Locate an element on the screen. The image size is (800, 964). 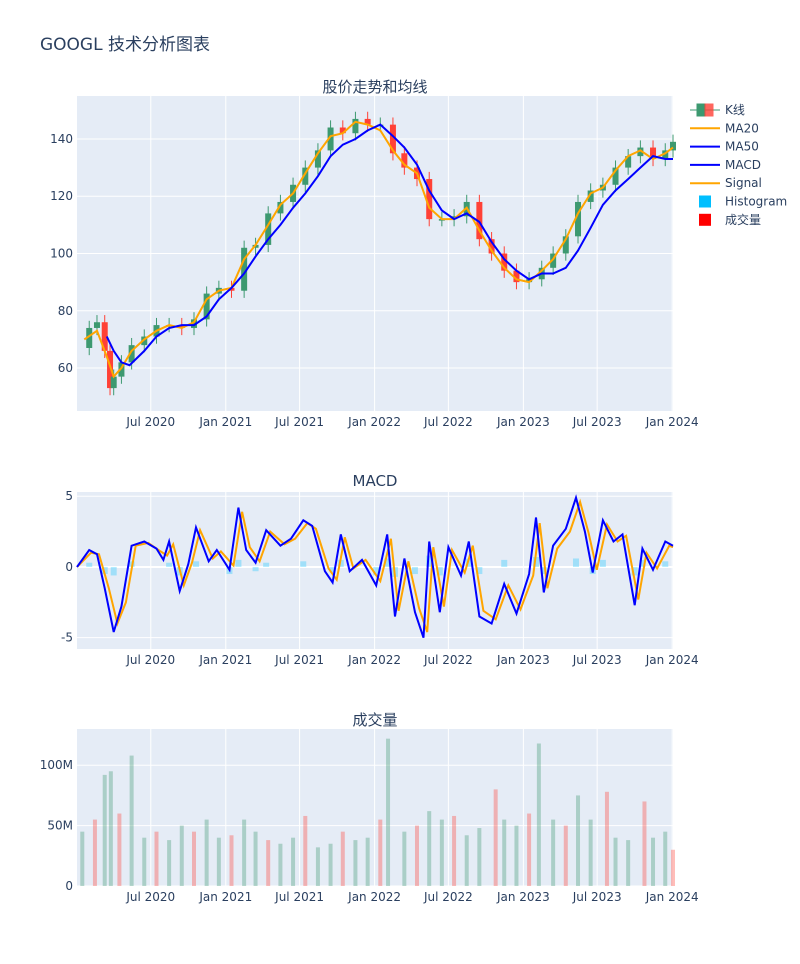
legend-label: MA20 is located at coordinates (742, 128).